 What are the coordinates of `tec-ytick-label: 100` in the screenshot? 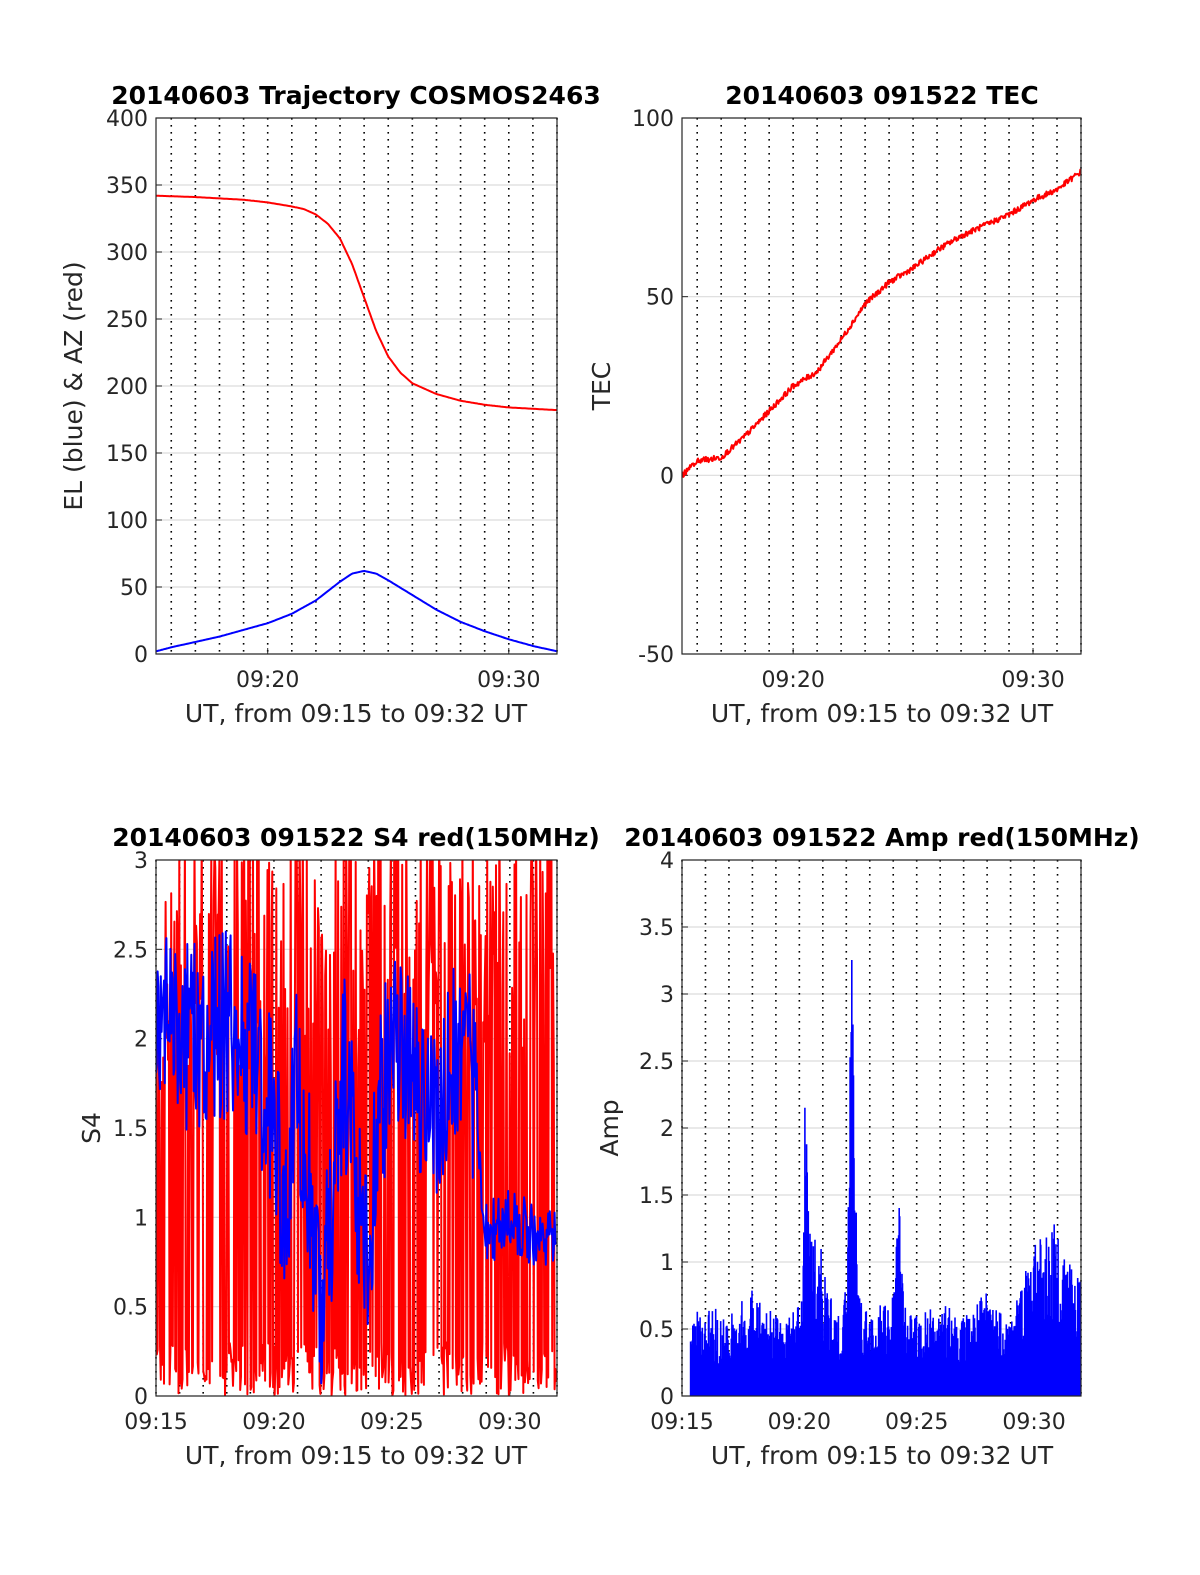 It's located at (653, 119).